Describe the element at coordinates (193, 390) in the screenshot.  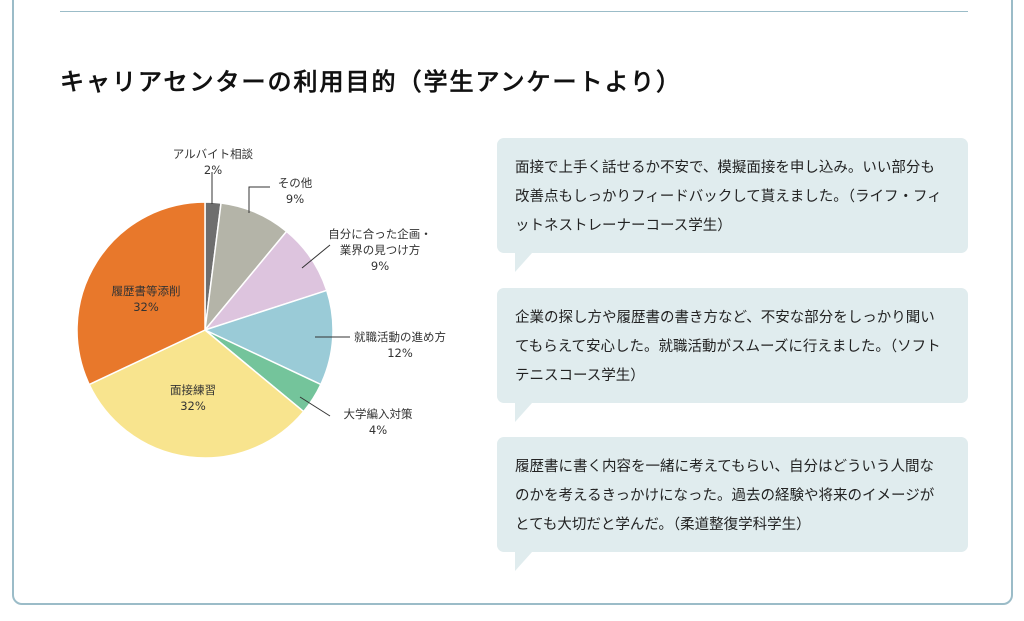
I see `slice-label: 面接練習` at that location.